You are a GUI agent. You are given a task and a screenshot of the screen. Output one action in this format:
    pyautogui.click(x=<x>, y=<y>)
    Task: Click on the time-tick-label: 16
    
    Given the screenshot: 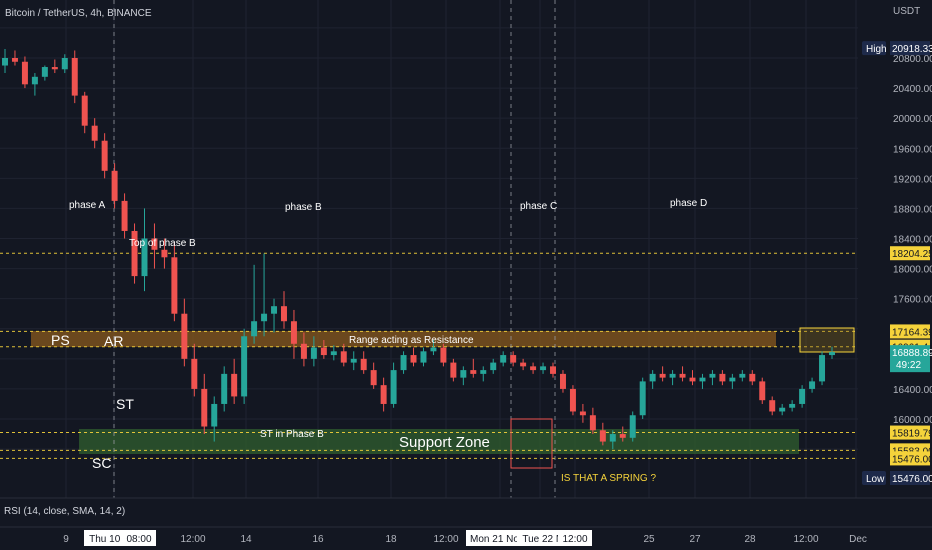 What is the action you would take?
    pyautogui.click(x=318, y=539)
    